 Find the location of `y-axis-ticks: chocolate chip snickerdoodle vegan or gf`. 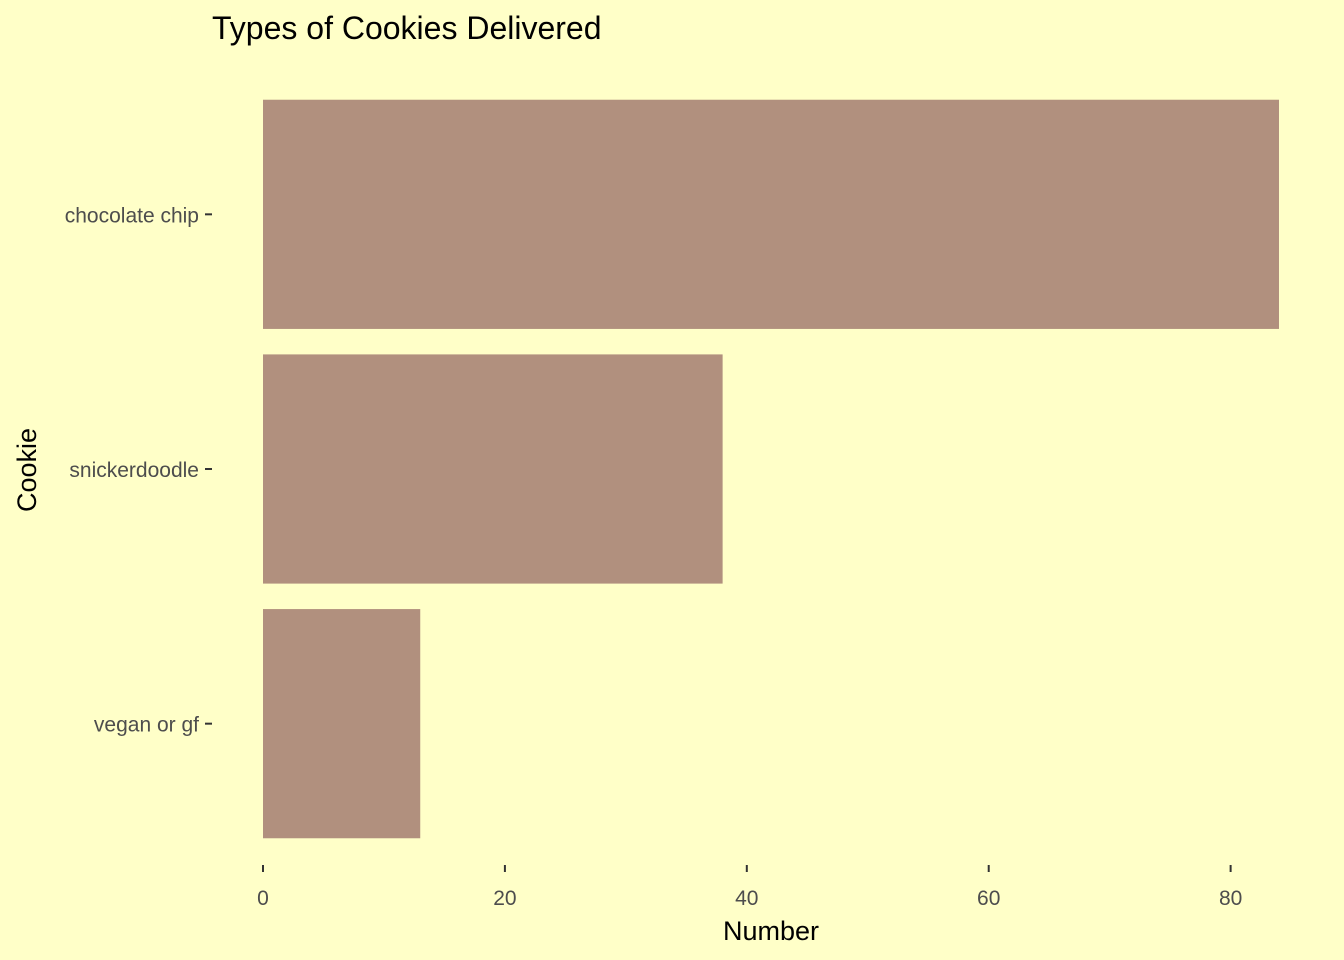

y-axis-ticks: chocolate chip snickerdoodle vegan or gf is located at coordinates (138, 470).